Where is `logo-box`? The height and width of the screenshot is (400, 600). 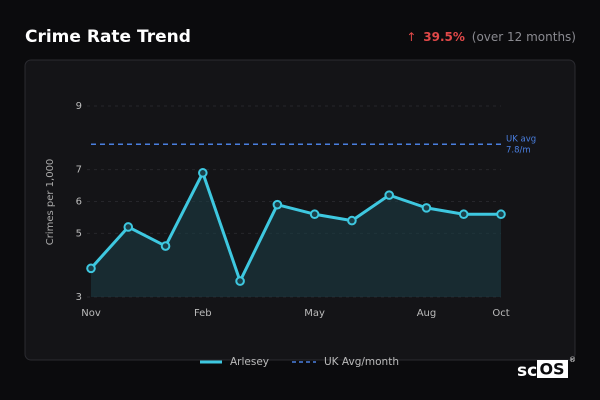
logo-box is located at coordinates (552, 369).